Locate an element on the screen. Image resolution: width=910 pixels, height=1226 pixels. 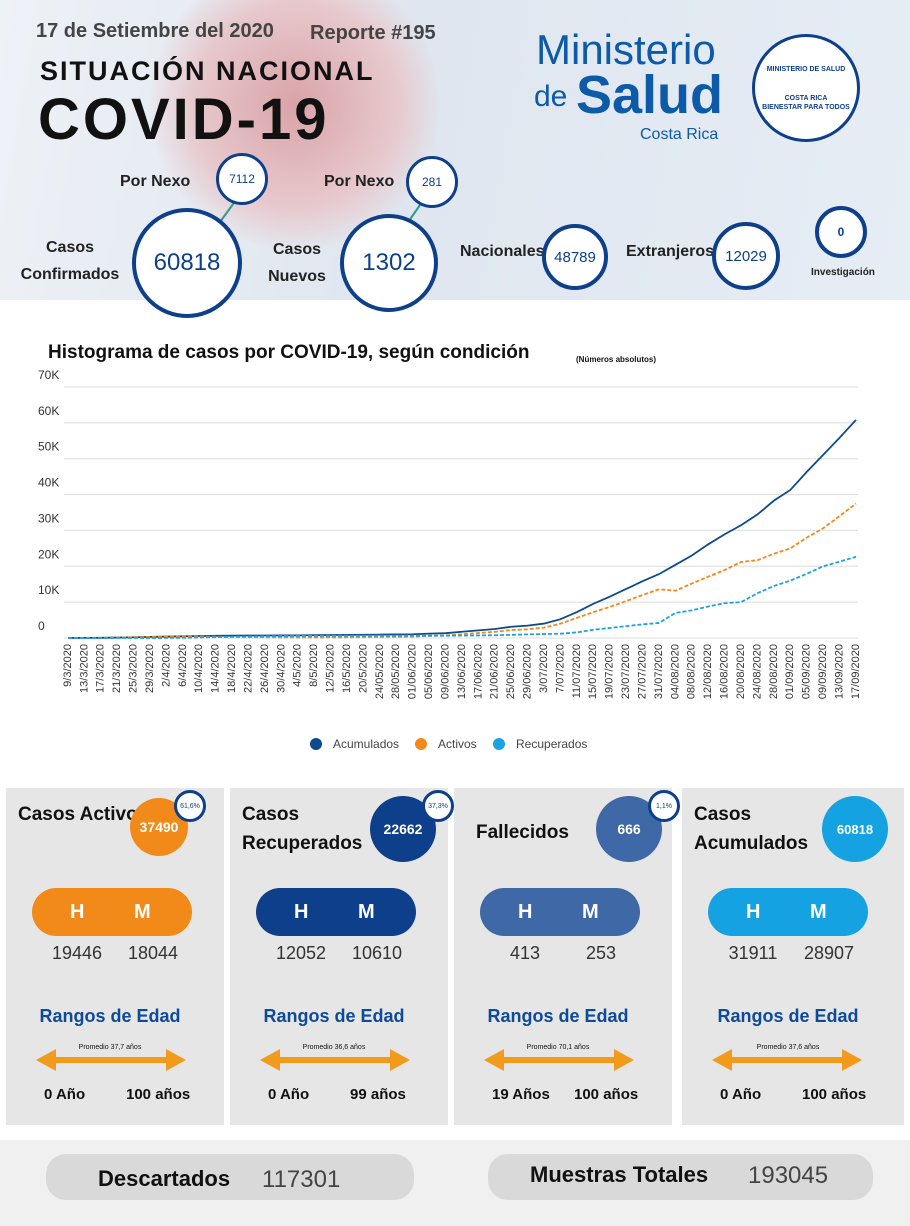
m-value: 28907 is located at coordinates (829, 953).